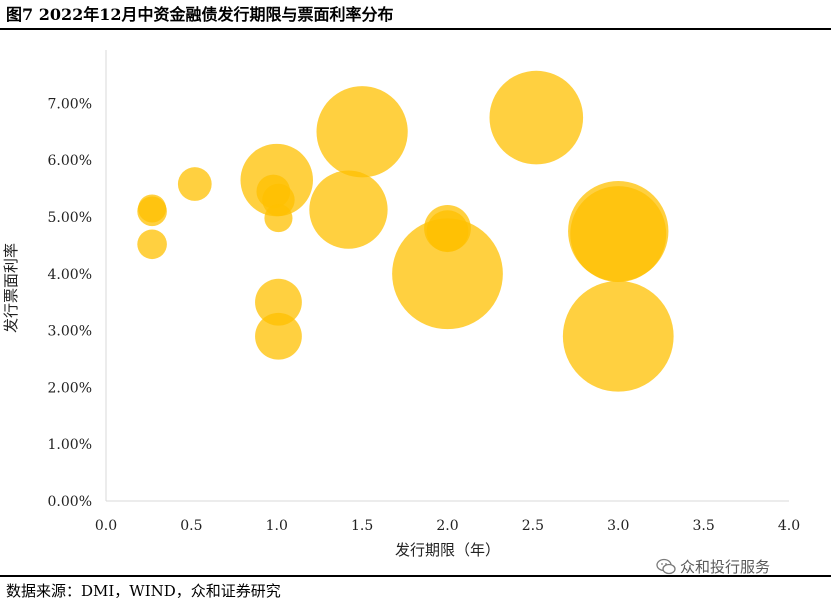 Image resolution: width=831 pixels, height=604 pixels. I want to click on x-tick-label: 4.0, so click(789, 526).